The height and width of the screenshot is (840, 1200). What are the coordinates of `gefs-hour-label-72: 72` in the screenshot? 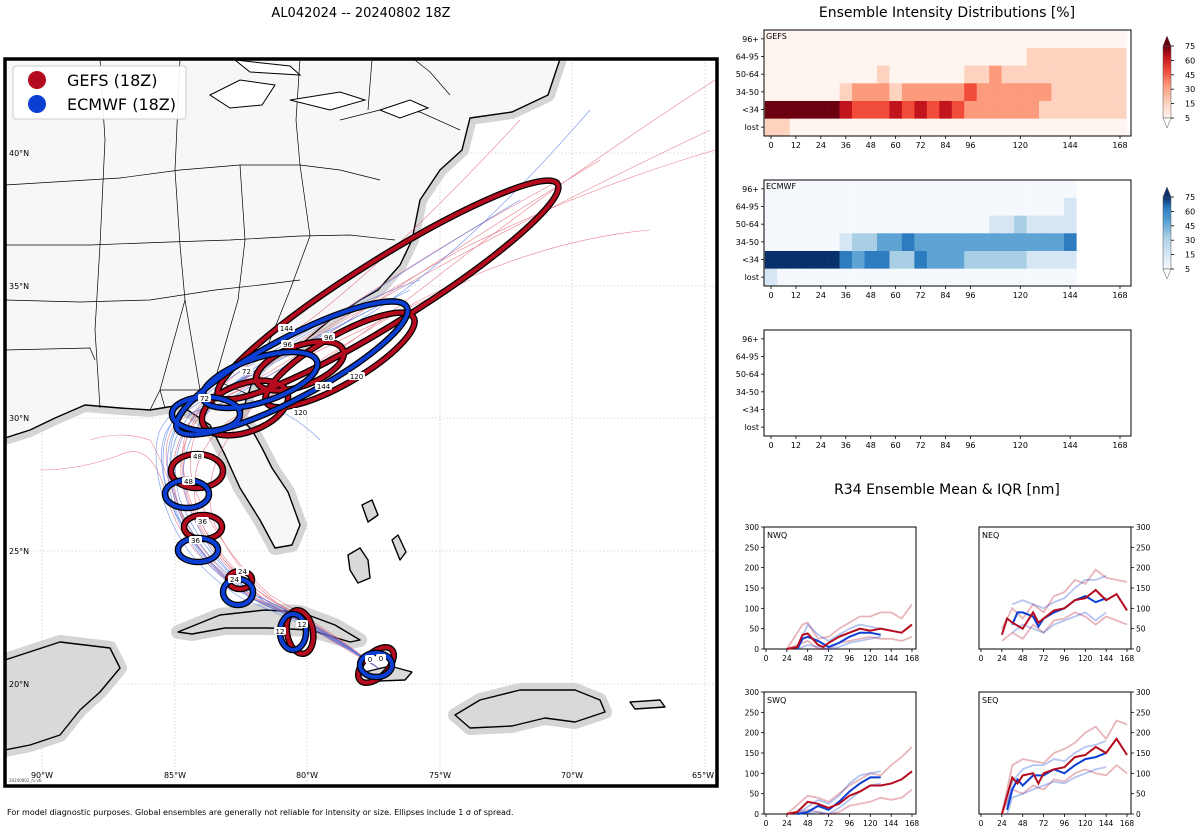 It's located at (246, 371).